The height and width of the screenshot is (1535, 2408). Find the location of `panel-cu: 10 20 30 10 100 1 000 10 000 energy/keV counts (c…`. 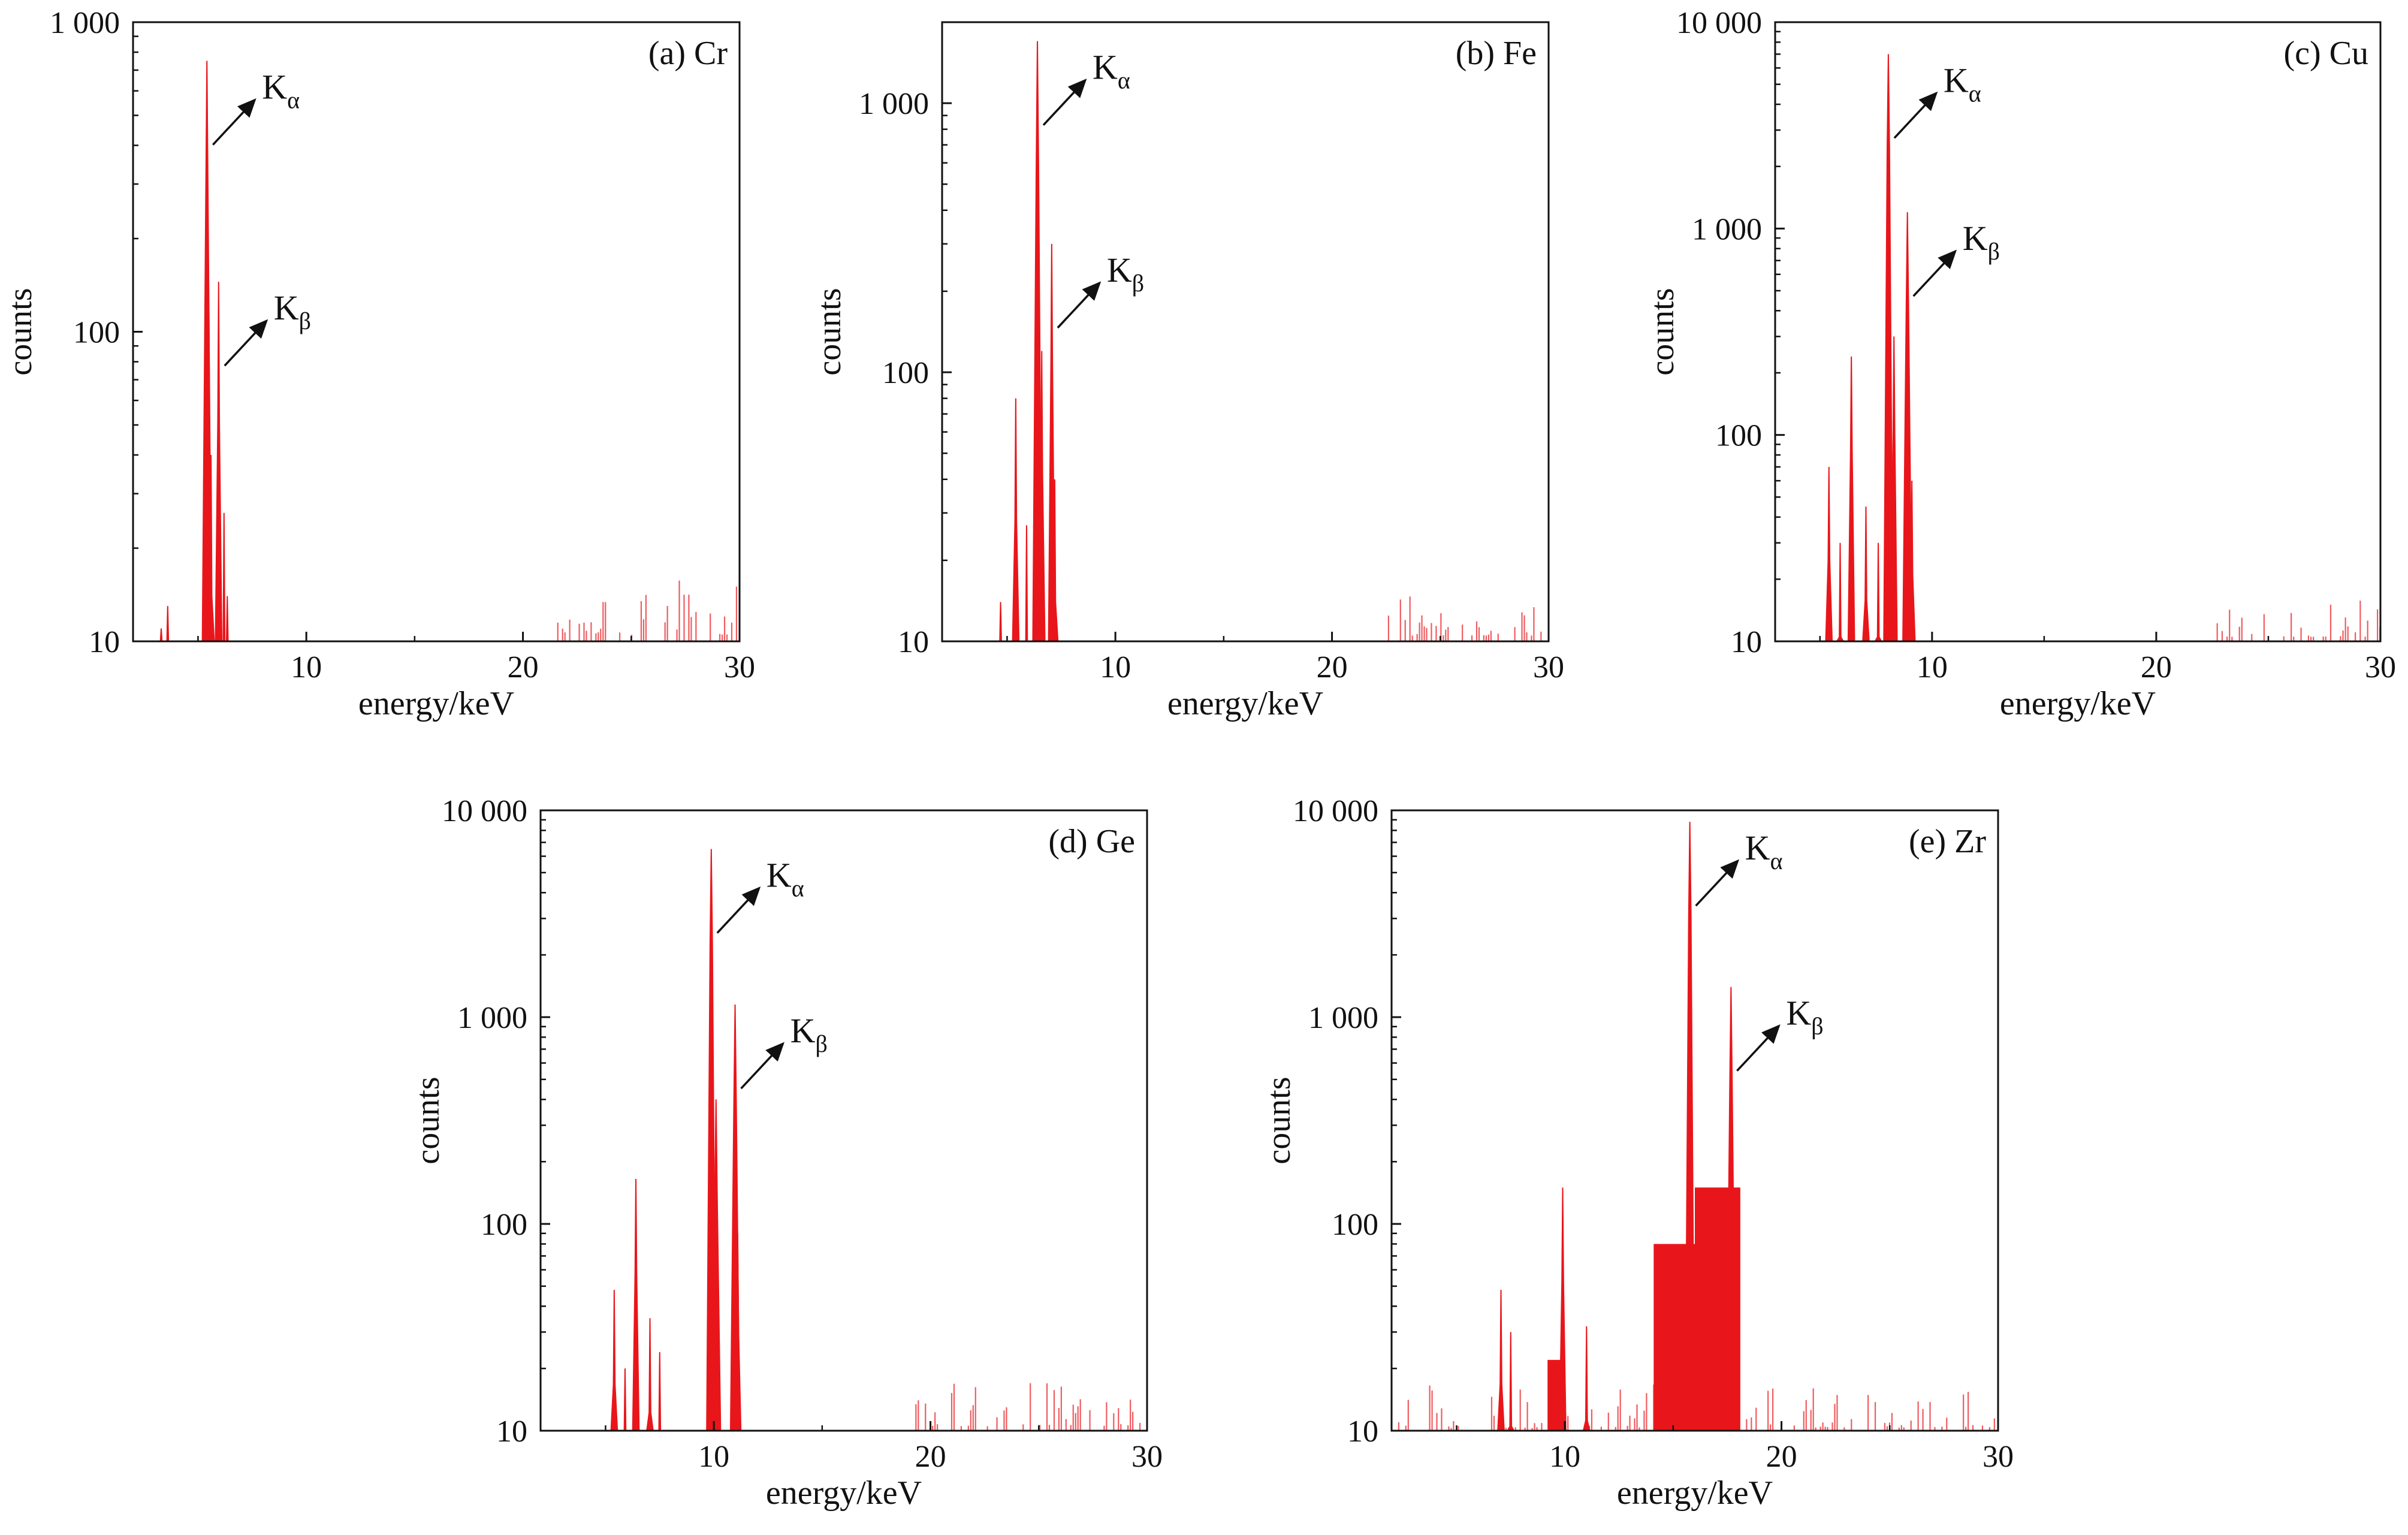

panel-cu: 10 20 30 10 100 1 000 10 000 energy/keV counts (c… is located at coordinates (2020, 364).